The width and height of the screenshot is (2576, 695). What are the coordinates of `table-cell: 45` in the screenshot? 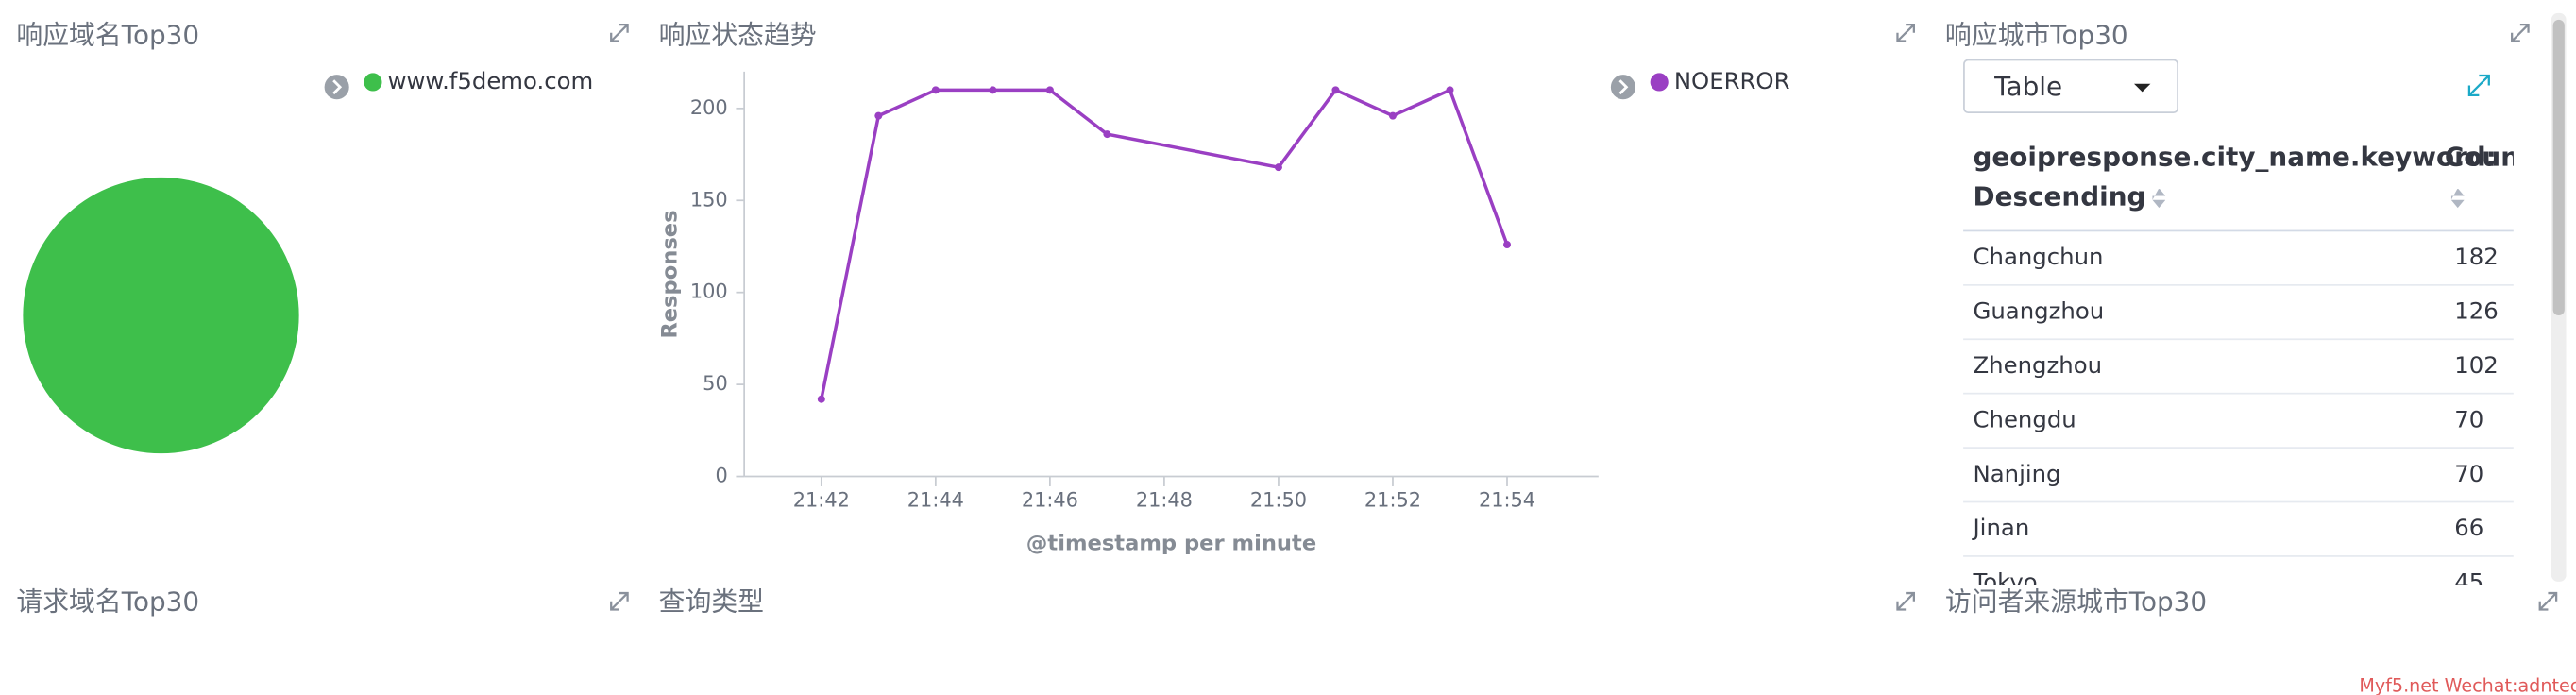 It's located at (2468, 577).